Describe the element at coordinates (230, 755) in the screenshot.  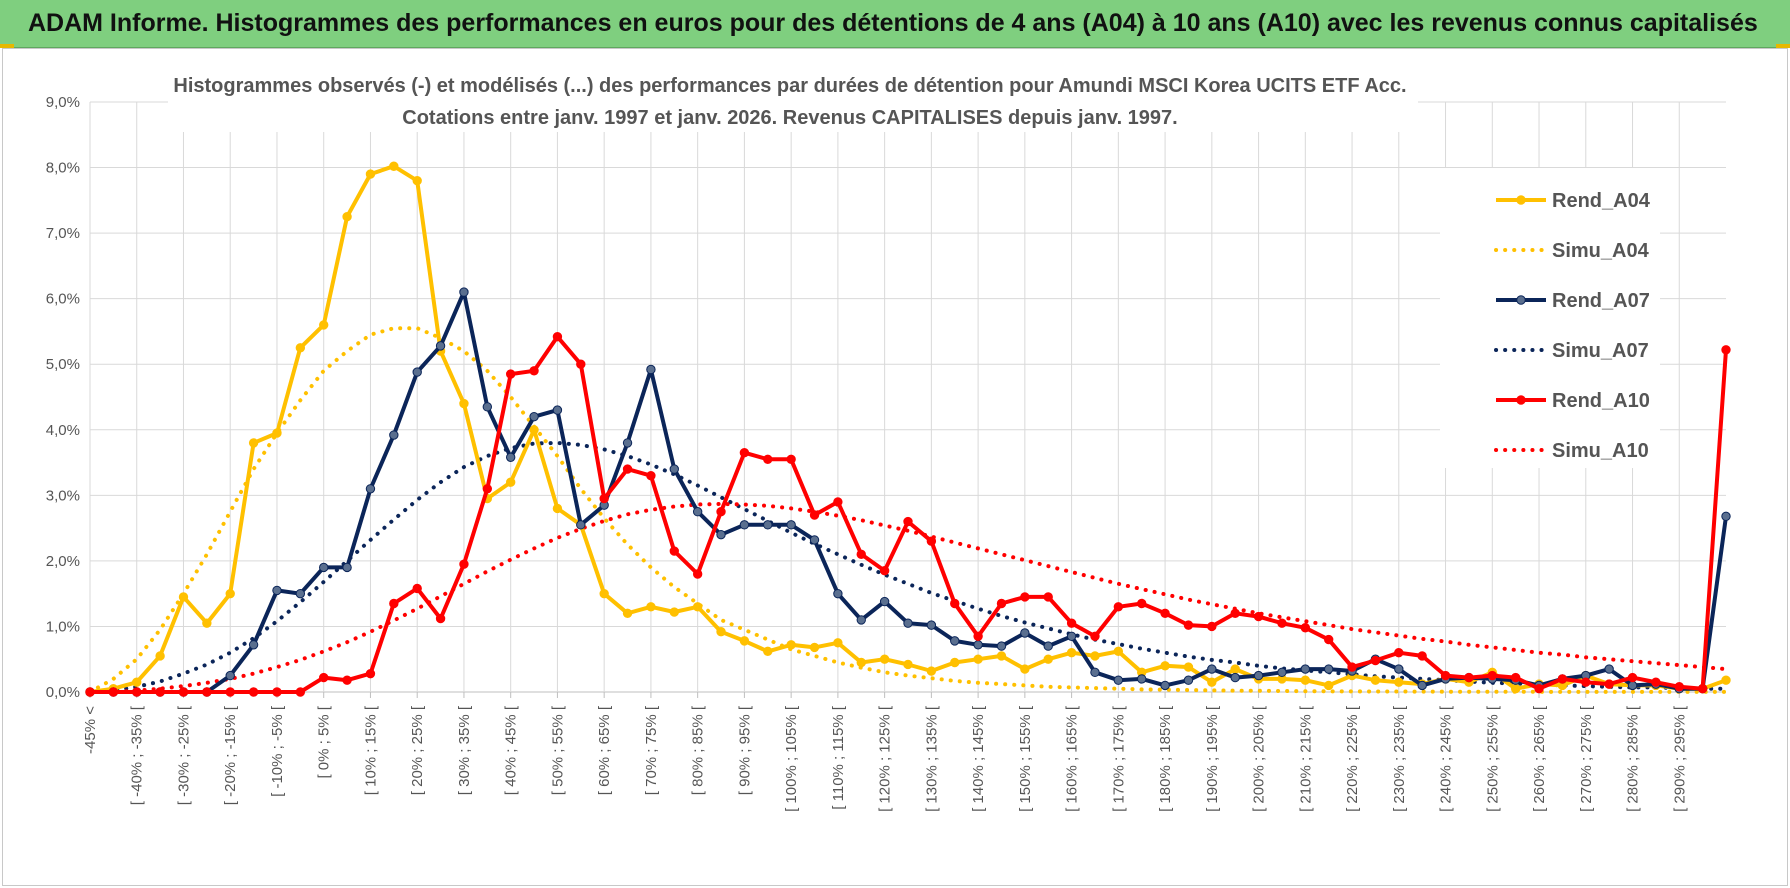
I see `x-tick-label: [ -20% ; -15% [` at that location.